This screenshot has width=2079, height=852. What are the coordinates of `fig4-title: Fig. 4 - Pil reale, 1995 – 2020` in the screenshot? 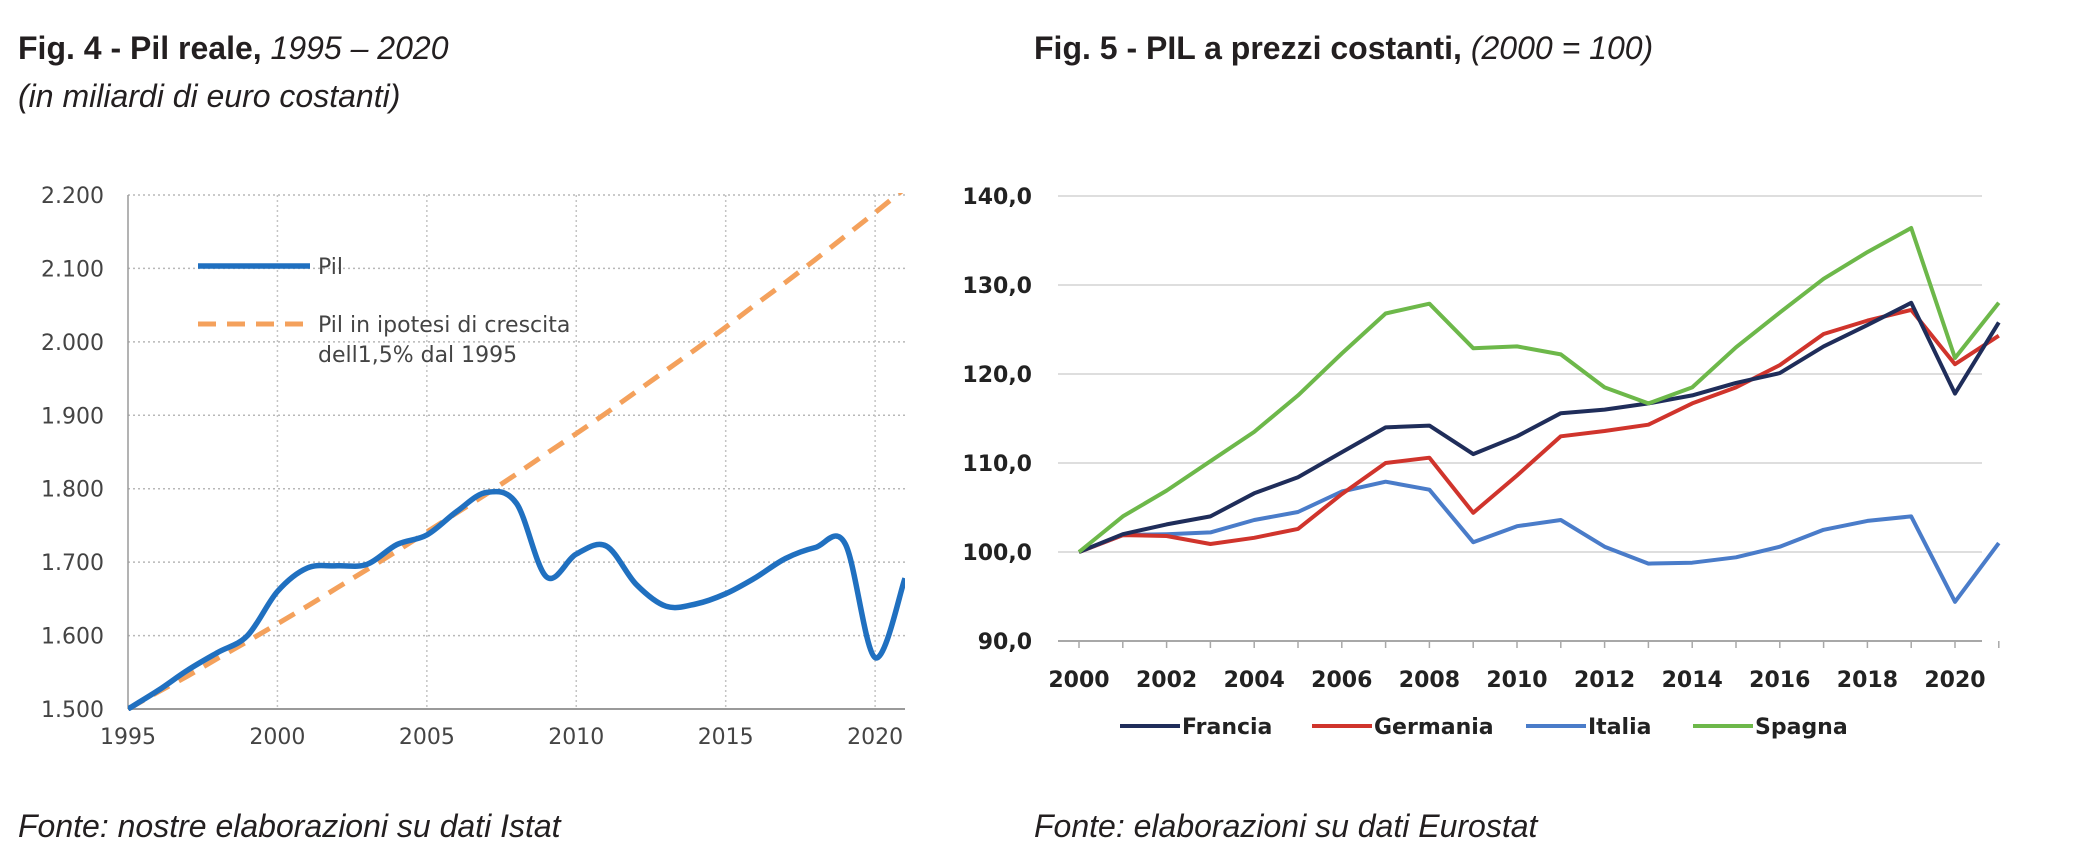 It's located at (233, 48).